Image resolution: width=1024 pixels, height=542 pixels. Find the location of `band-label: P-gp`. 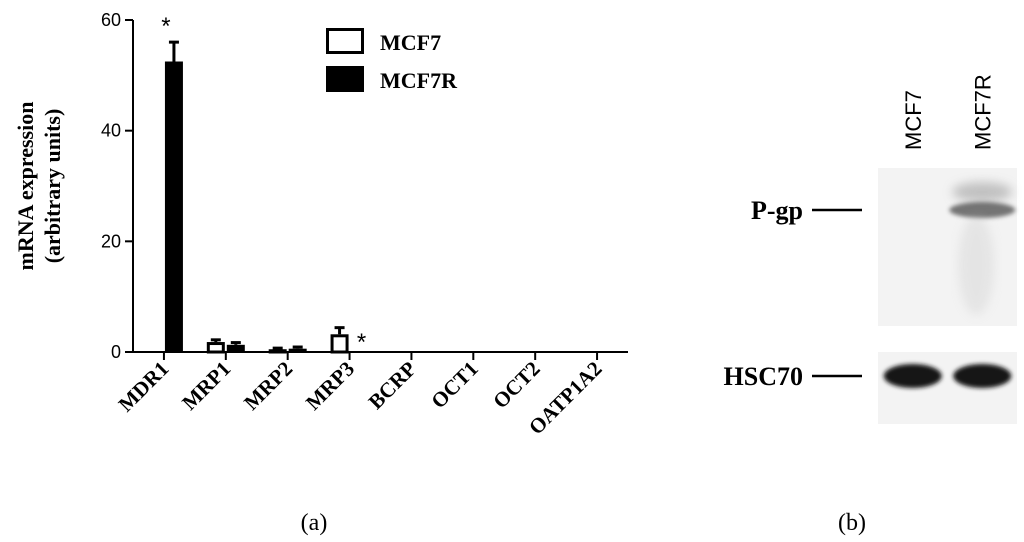

band-label: P-gp is located at coordinates (777, 210).